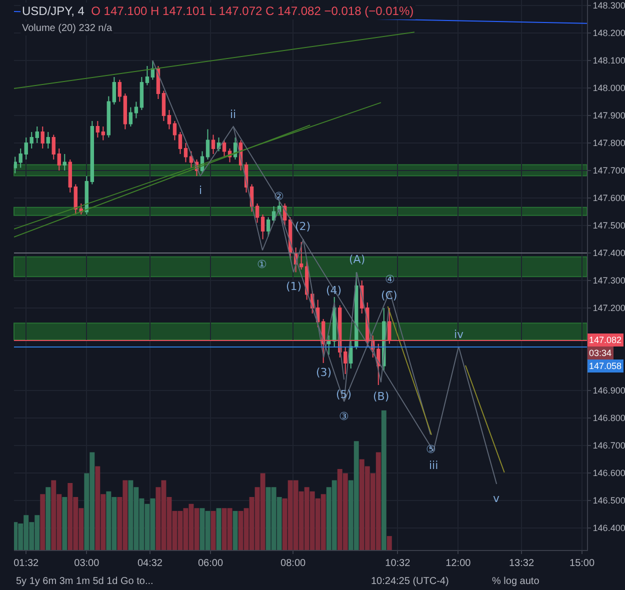  Describe the element at coordinates (608, 115) in the screenshot. I see `y-tick-label: 147.900` at that location.